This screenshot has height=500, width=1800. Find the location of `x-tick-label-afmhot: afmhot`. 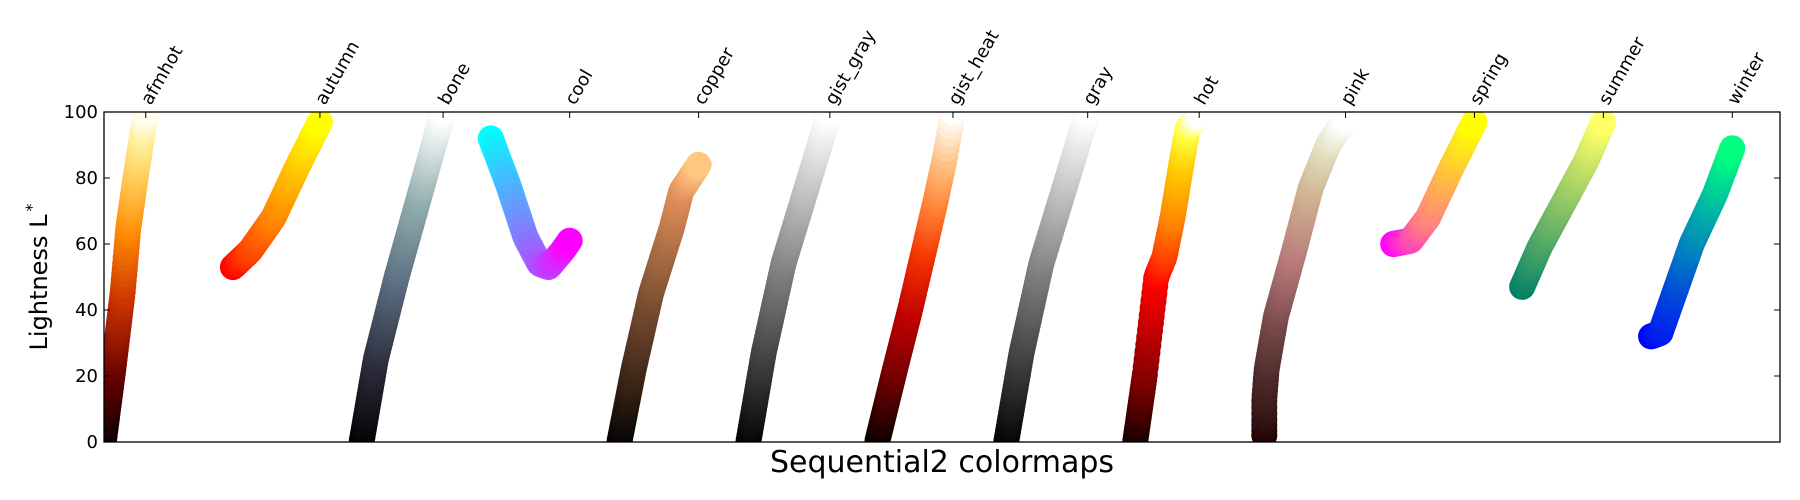

x-tick-label-afmhot: afmhot is located at coordinates (162, 75).